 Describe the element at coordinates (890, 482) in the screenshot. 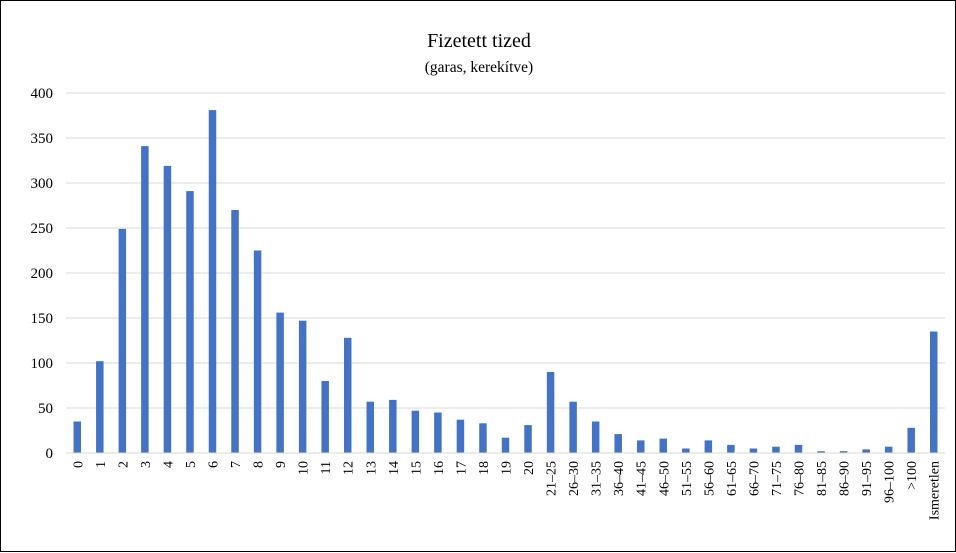

I see `x-tick-label: 96–100` at that location.